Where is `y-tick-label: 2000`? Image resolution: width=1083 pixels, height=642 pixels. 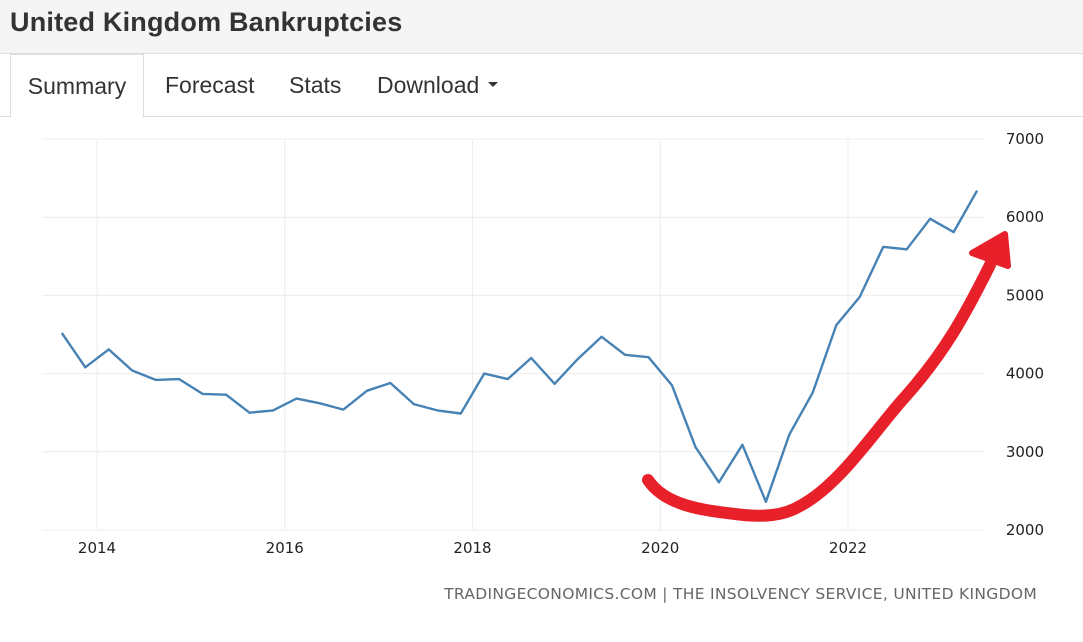 y-tick-label: 2000 is located at coordinates (1025, 530).